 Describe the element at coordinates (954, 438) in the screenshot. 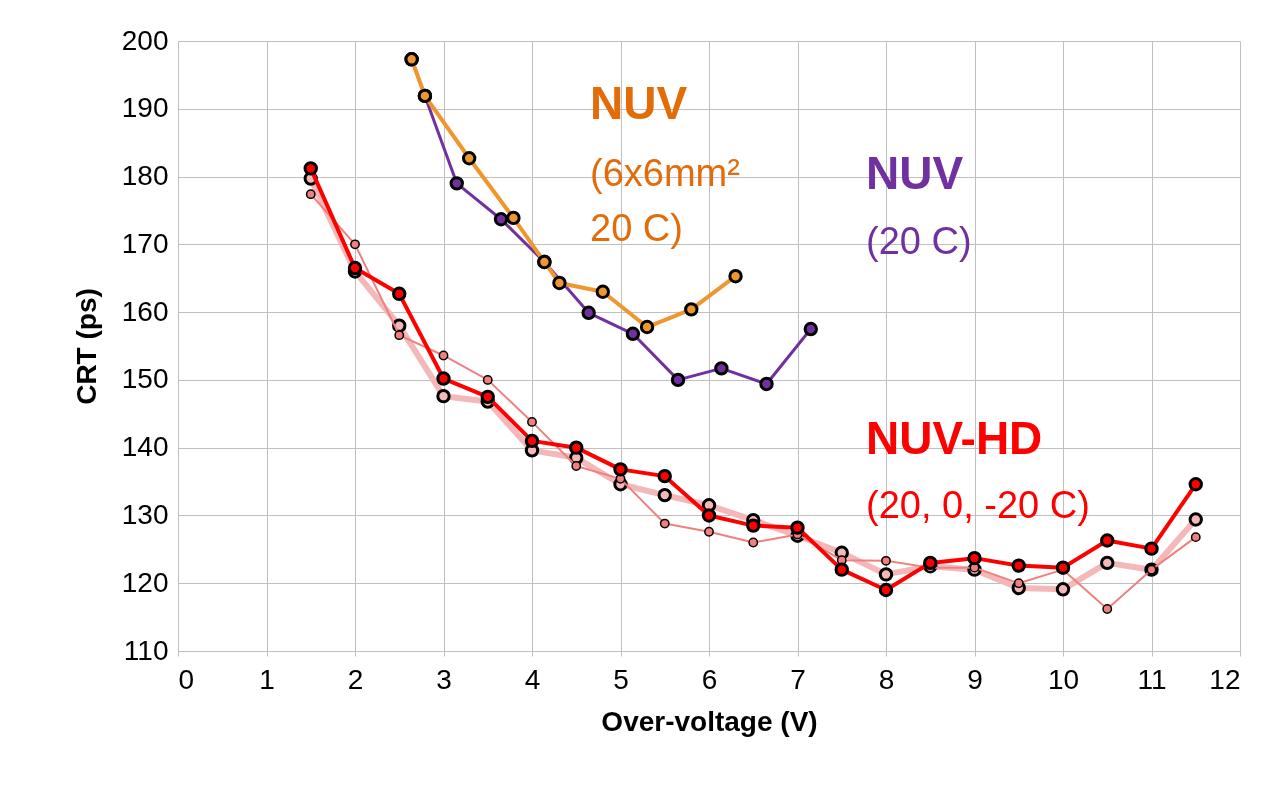

I see `annotation: NUV-HD` at that location.